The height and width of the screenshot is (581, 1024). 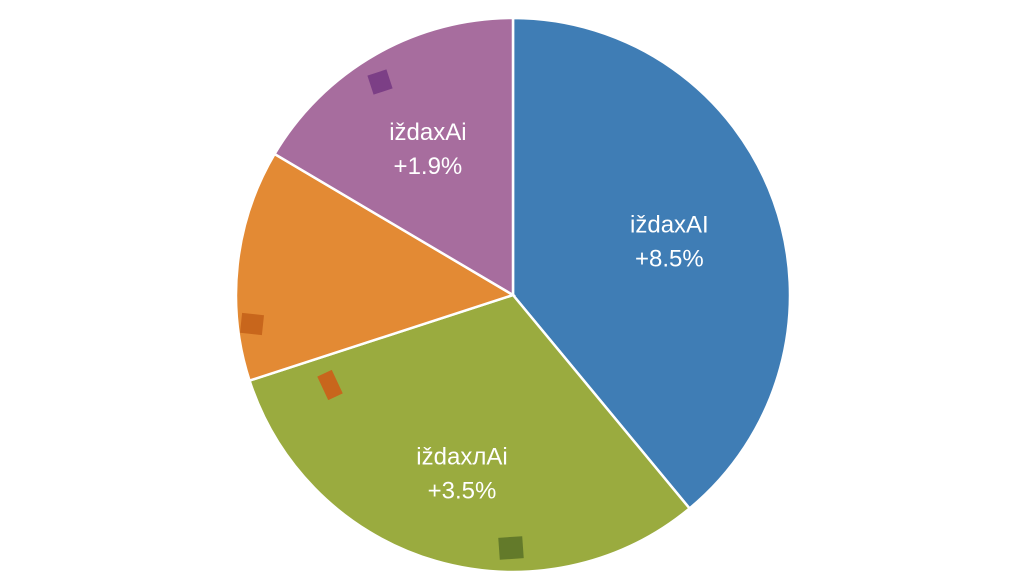 What do you see at coordinates (427, 132) in the screenshot?
I see `slice-label-3: iždaxAi` at bounding box center [427, 132].